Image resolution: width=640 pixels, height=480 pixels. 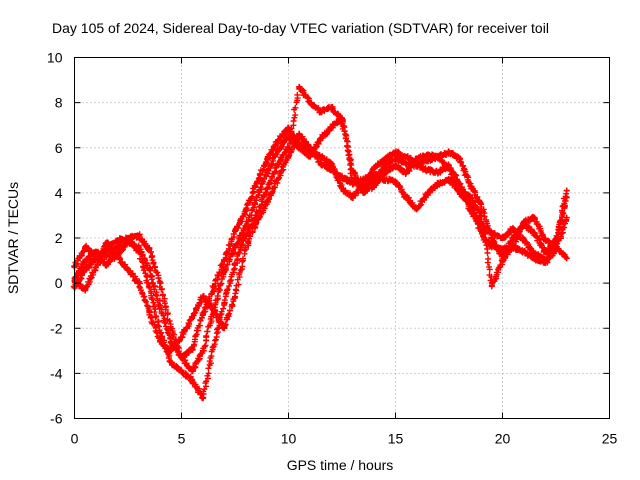 What do you see at coordinates (59, 193) in the screenshot?
I see `y-tick-label: 4` at bounding box center [59, 193].